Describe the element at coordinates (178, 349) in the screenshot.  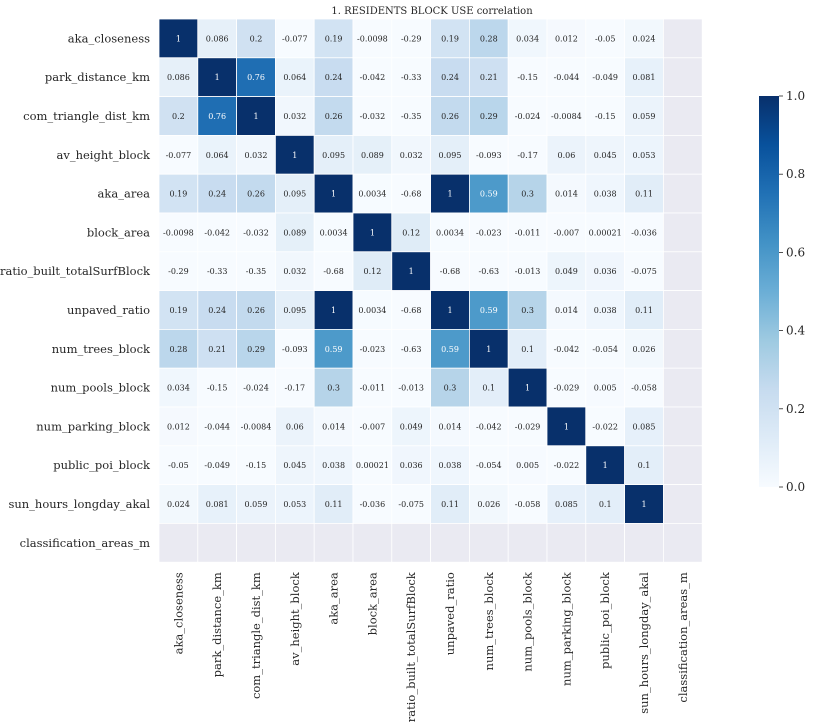
I see `cell-value-label: 0.28` at that location.